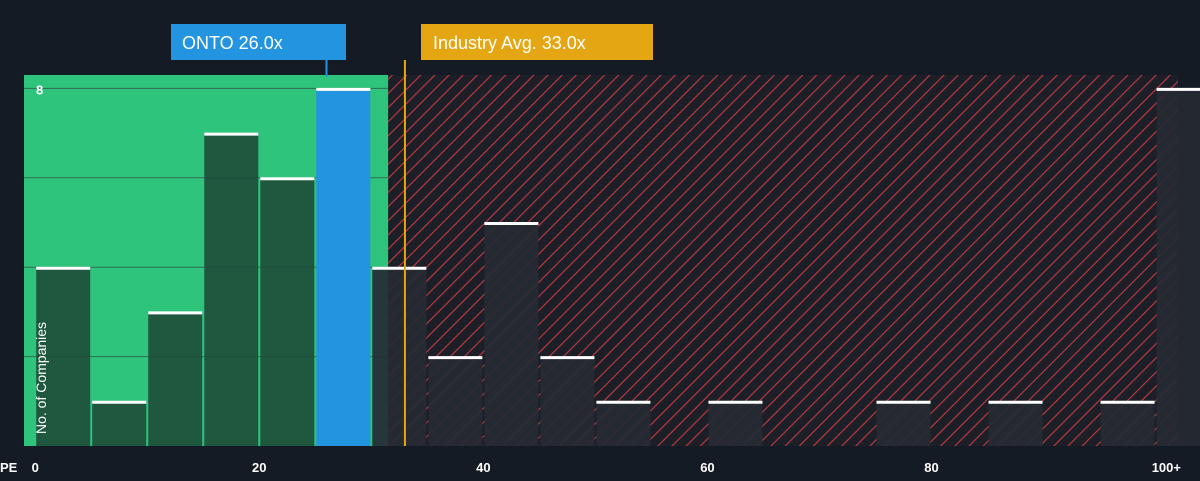 This screenshot has height=481, width=1200. What do you see at coordinates (232, 43) in the screenshot?
I see `company-callout-label: ONTO 26.0x` at bounding box center [232, 43].